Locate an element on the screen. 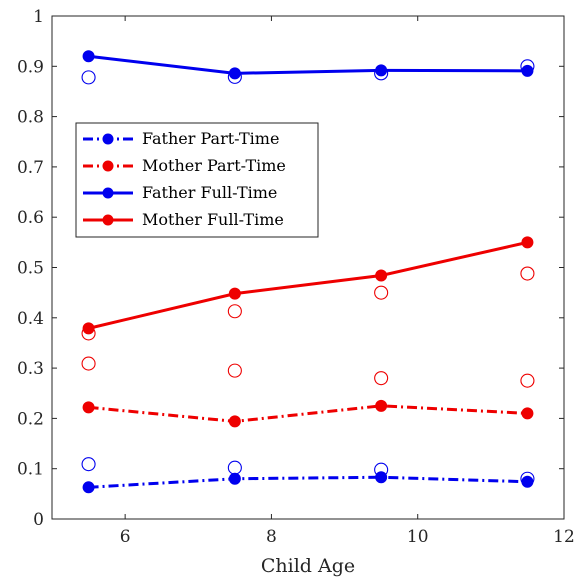  legend-box is located at coordinates (197, 180).